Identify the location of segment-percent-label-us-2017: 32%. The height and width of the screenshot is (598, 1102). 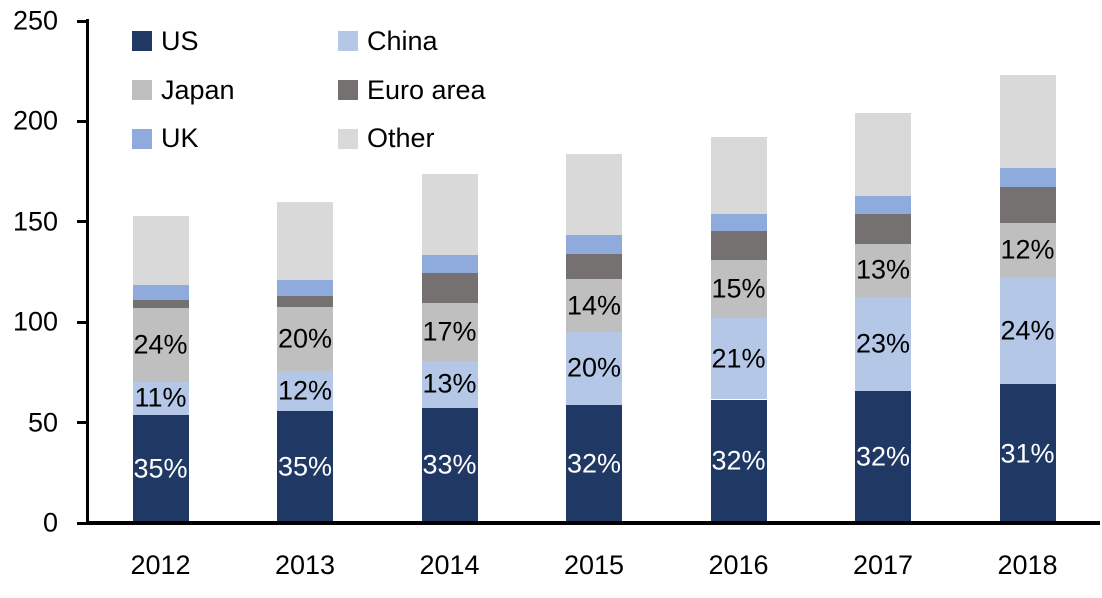
(883, 456).